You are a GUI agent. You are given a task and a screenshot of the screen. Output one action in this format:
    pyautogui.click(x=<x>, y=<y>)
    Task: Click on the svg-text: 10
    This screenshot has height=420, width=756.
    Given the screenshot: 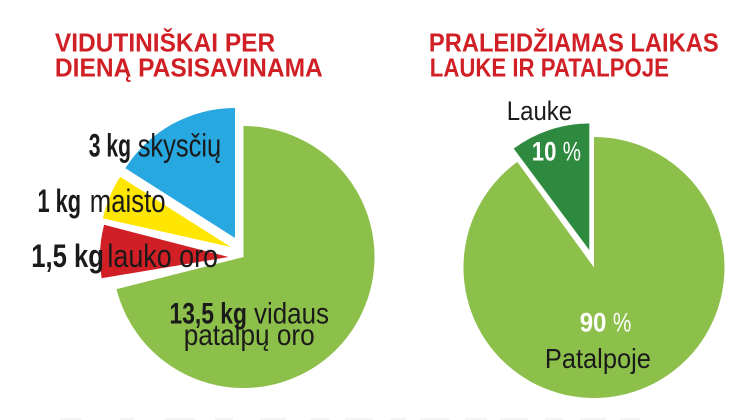 What is the action you would take?
    pyautogui.click(x=544, y=152)
    